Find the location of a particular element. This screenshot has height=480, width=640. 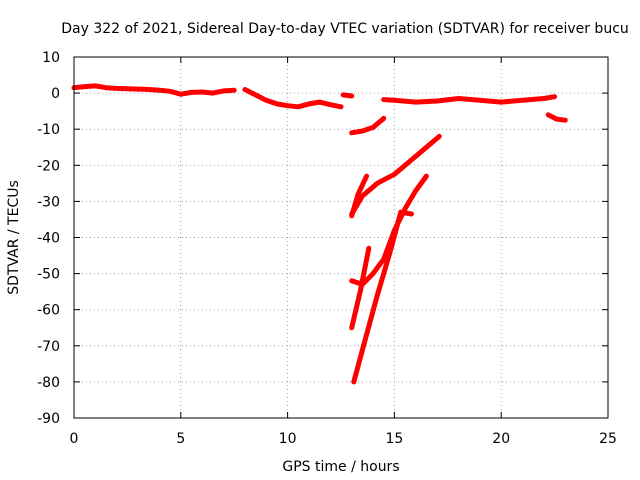

y-tick-label: -20 is located at coordinates (48, 166).